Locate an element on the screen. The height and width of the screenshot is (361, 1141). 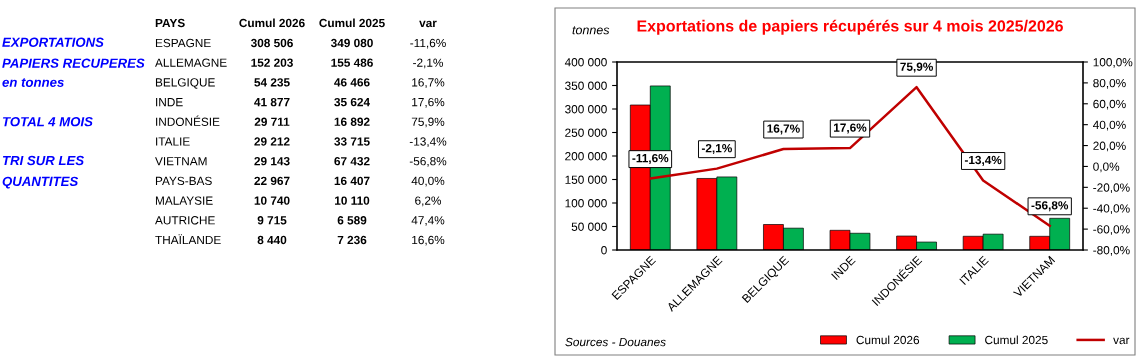
y2-tick-label: 60,0% is located at coordinates (1109, 104).